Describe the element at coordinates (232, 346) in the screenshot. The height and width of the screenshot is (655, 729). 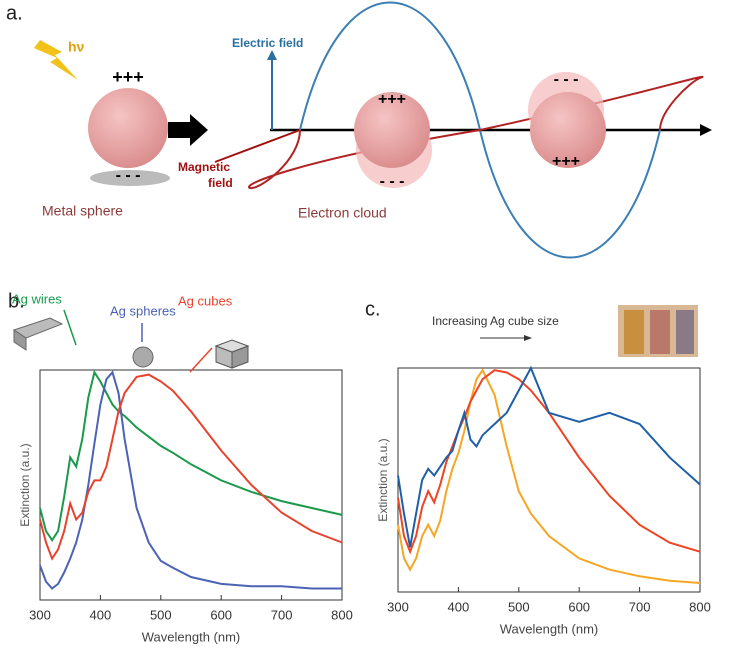
I see `cube-icon` at that location.